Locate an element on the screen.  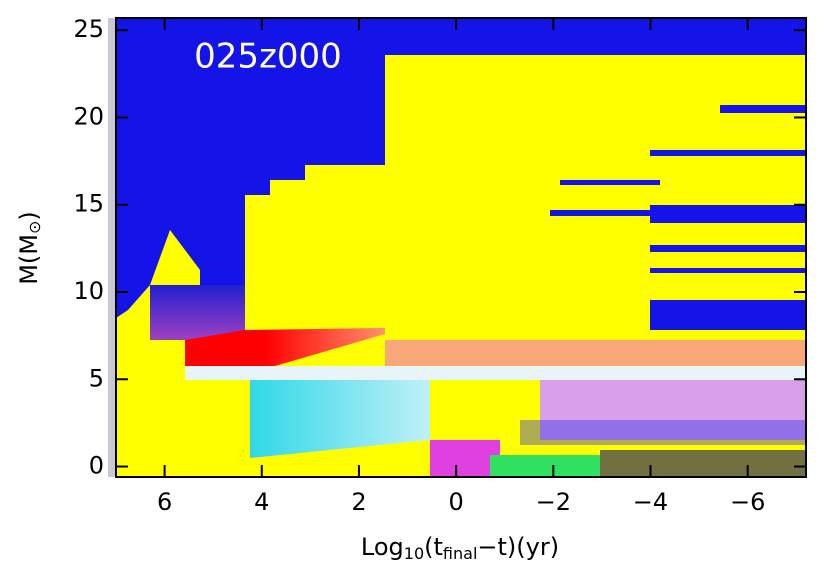
label-part: final is located at coordinates (460, 553).